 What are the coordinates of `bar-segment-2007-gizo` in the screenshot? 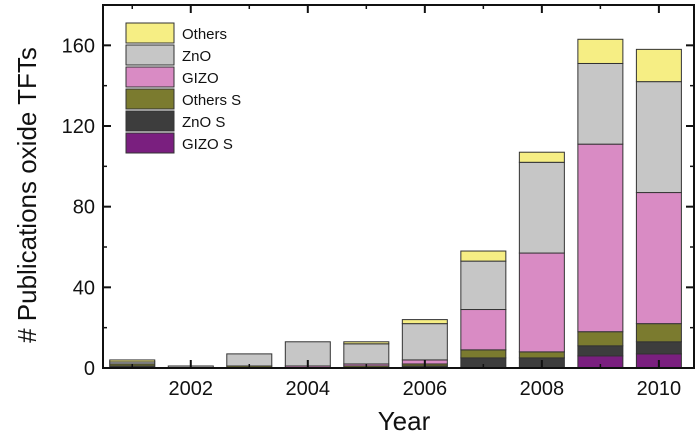 It's located at (483, 330).